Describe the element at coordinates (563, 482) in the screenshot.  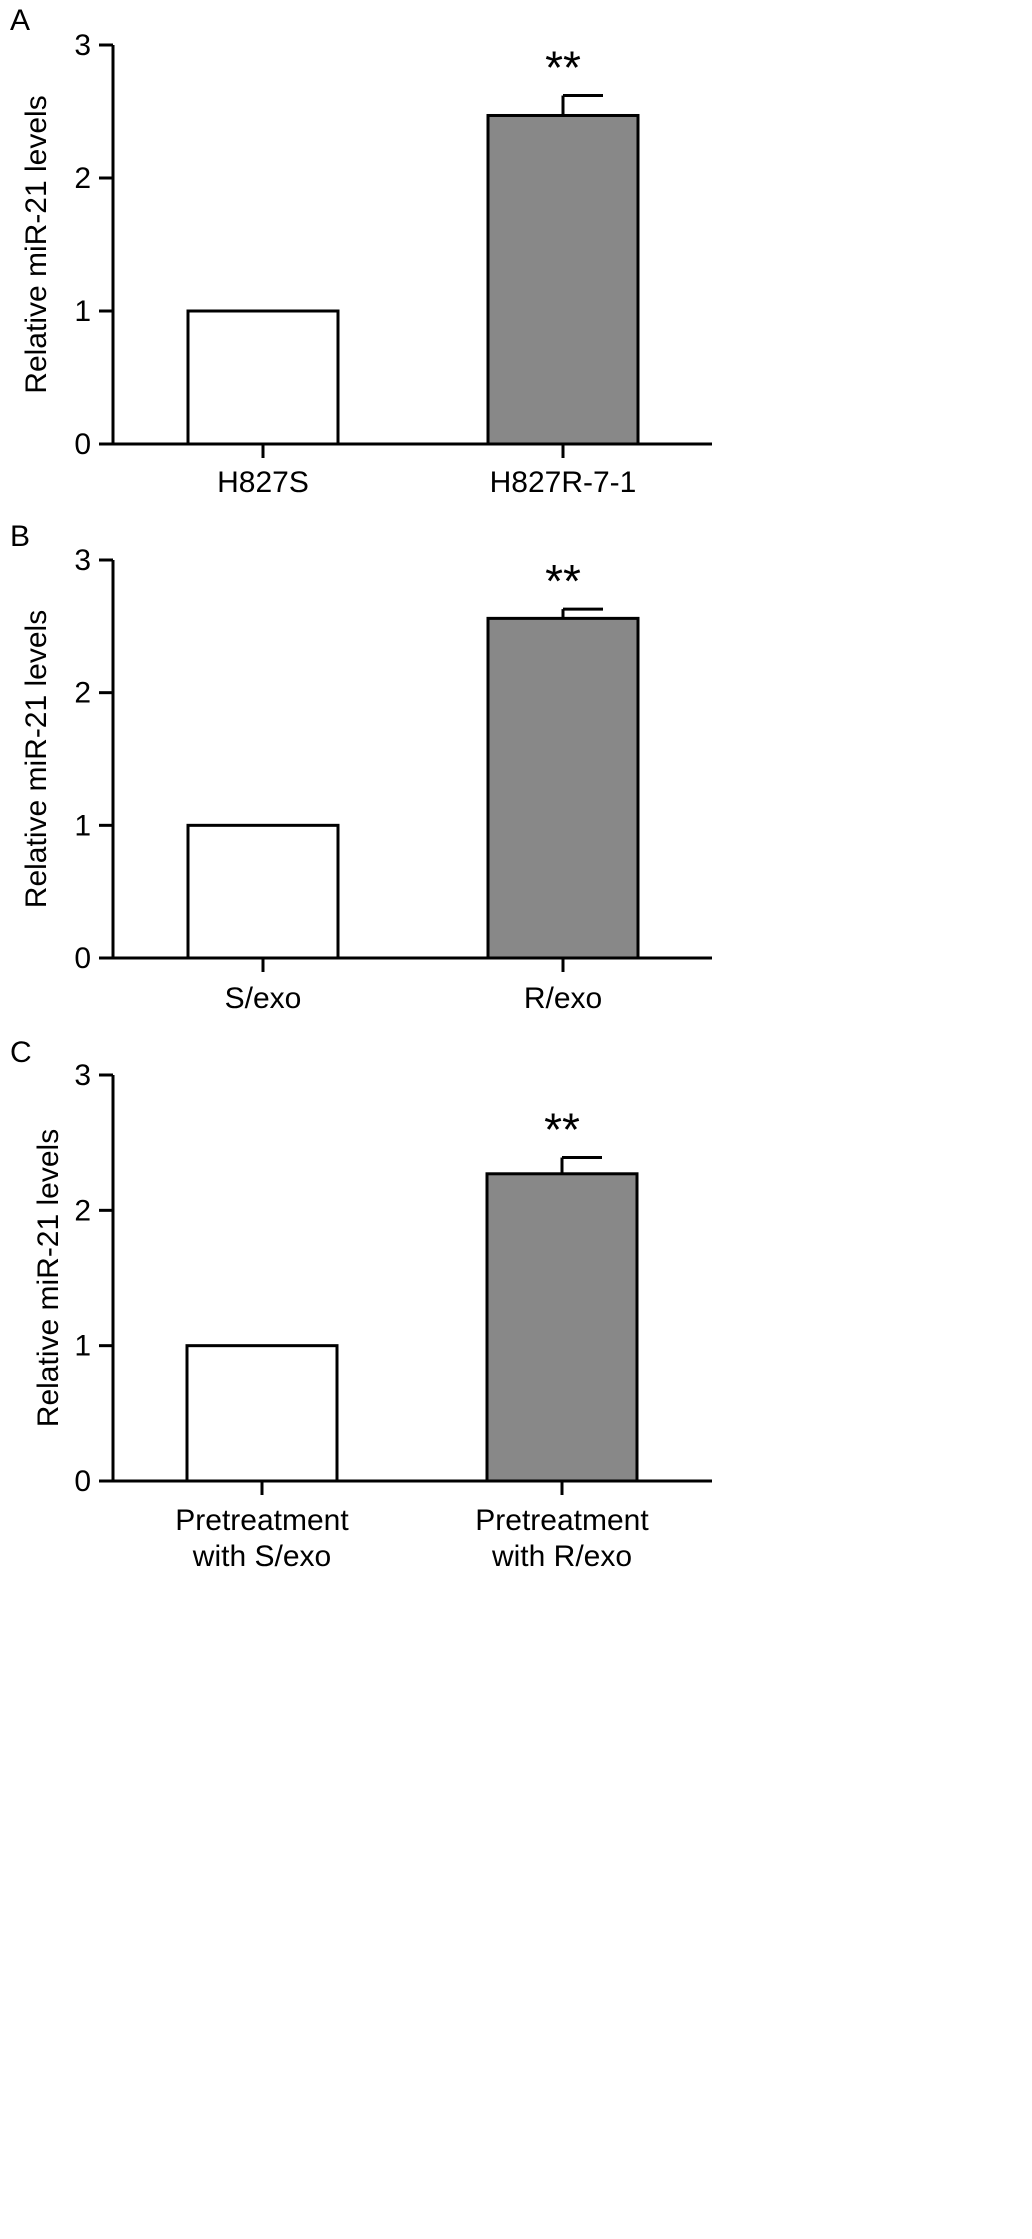
I see `x-category-label: H827R-7-1` at that location.